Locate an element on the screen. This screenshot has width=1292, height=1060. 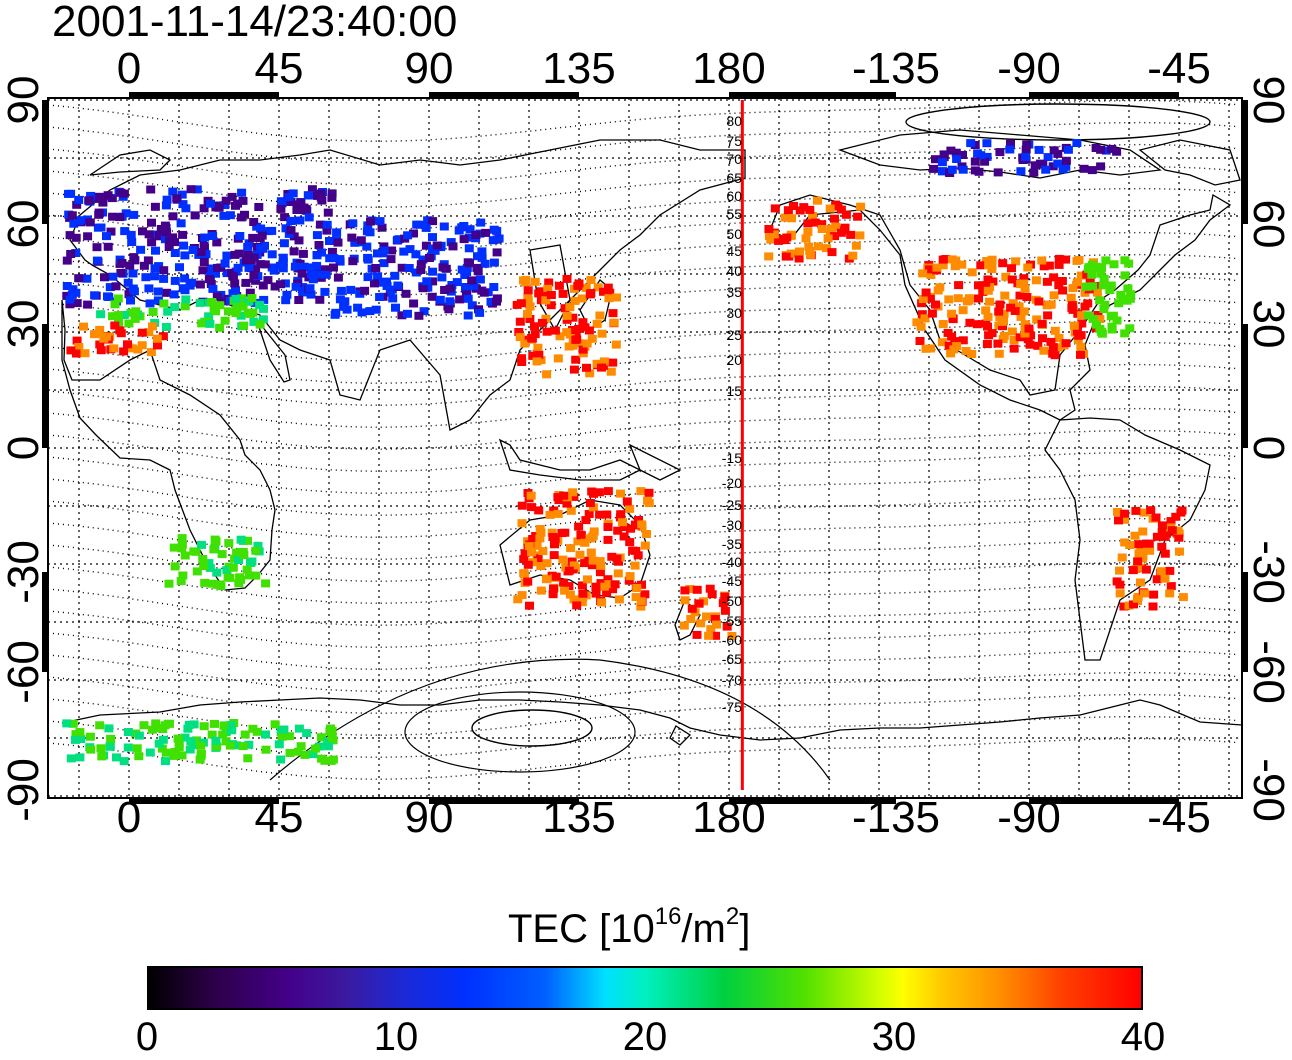
longitude-tick-label: -90 is located at coordinates (1029, 817).